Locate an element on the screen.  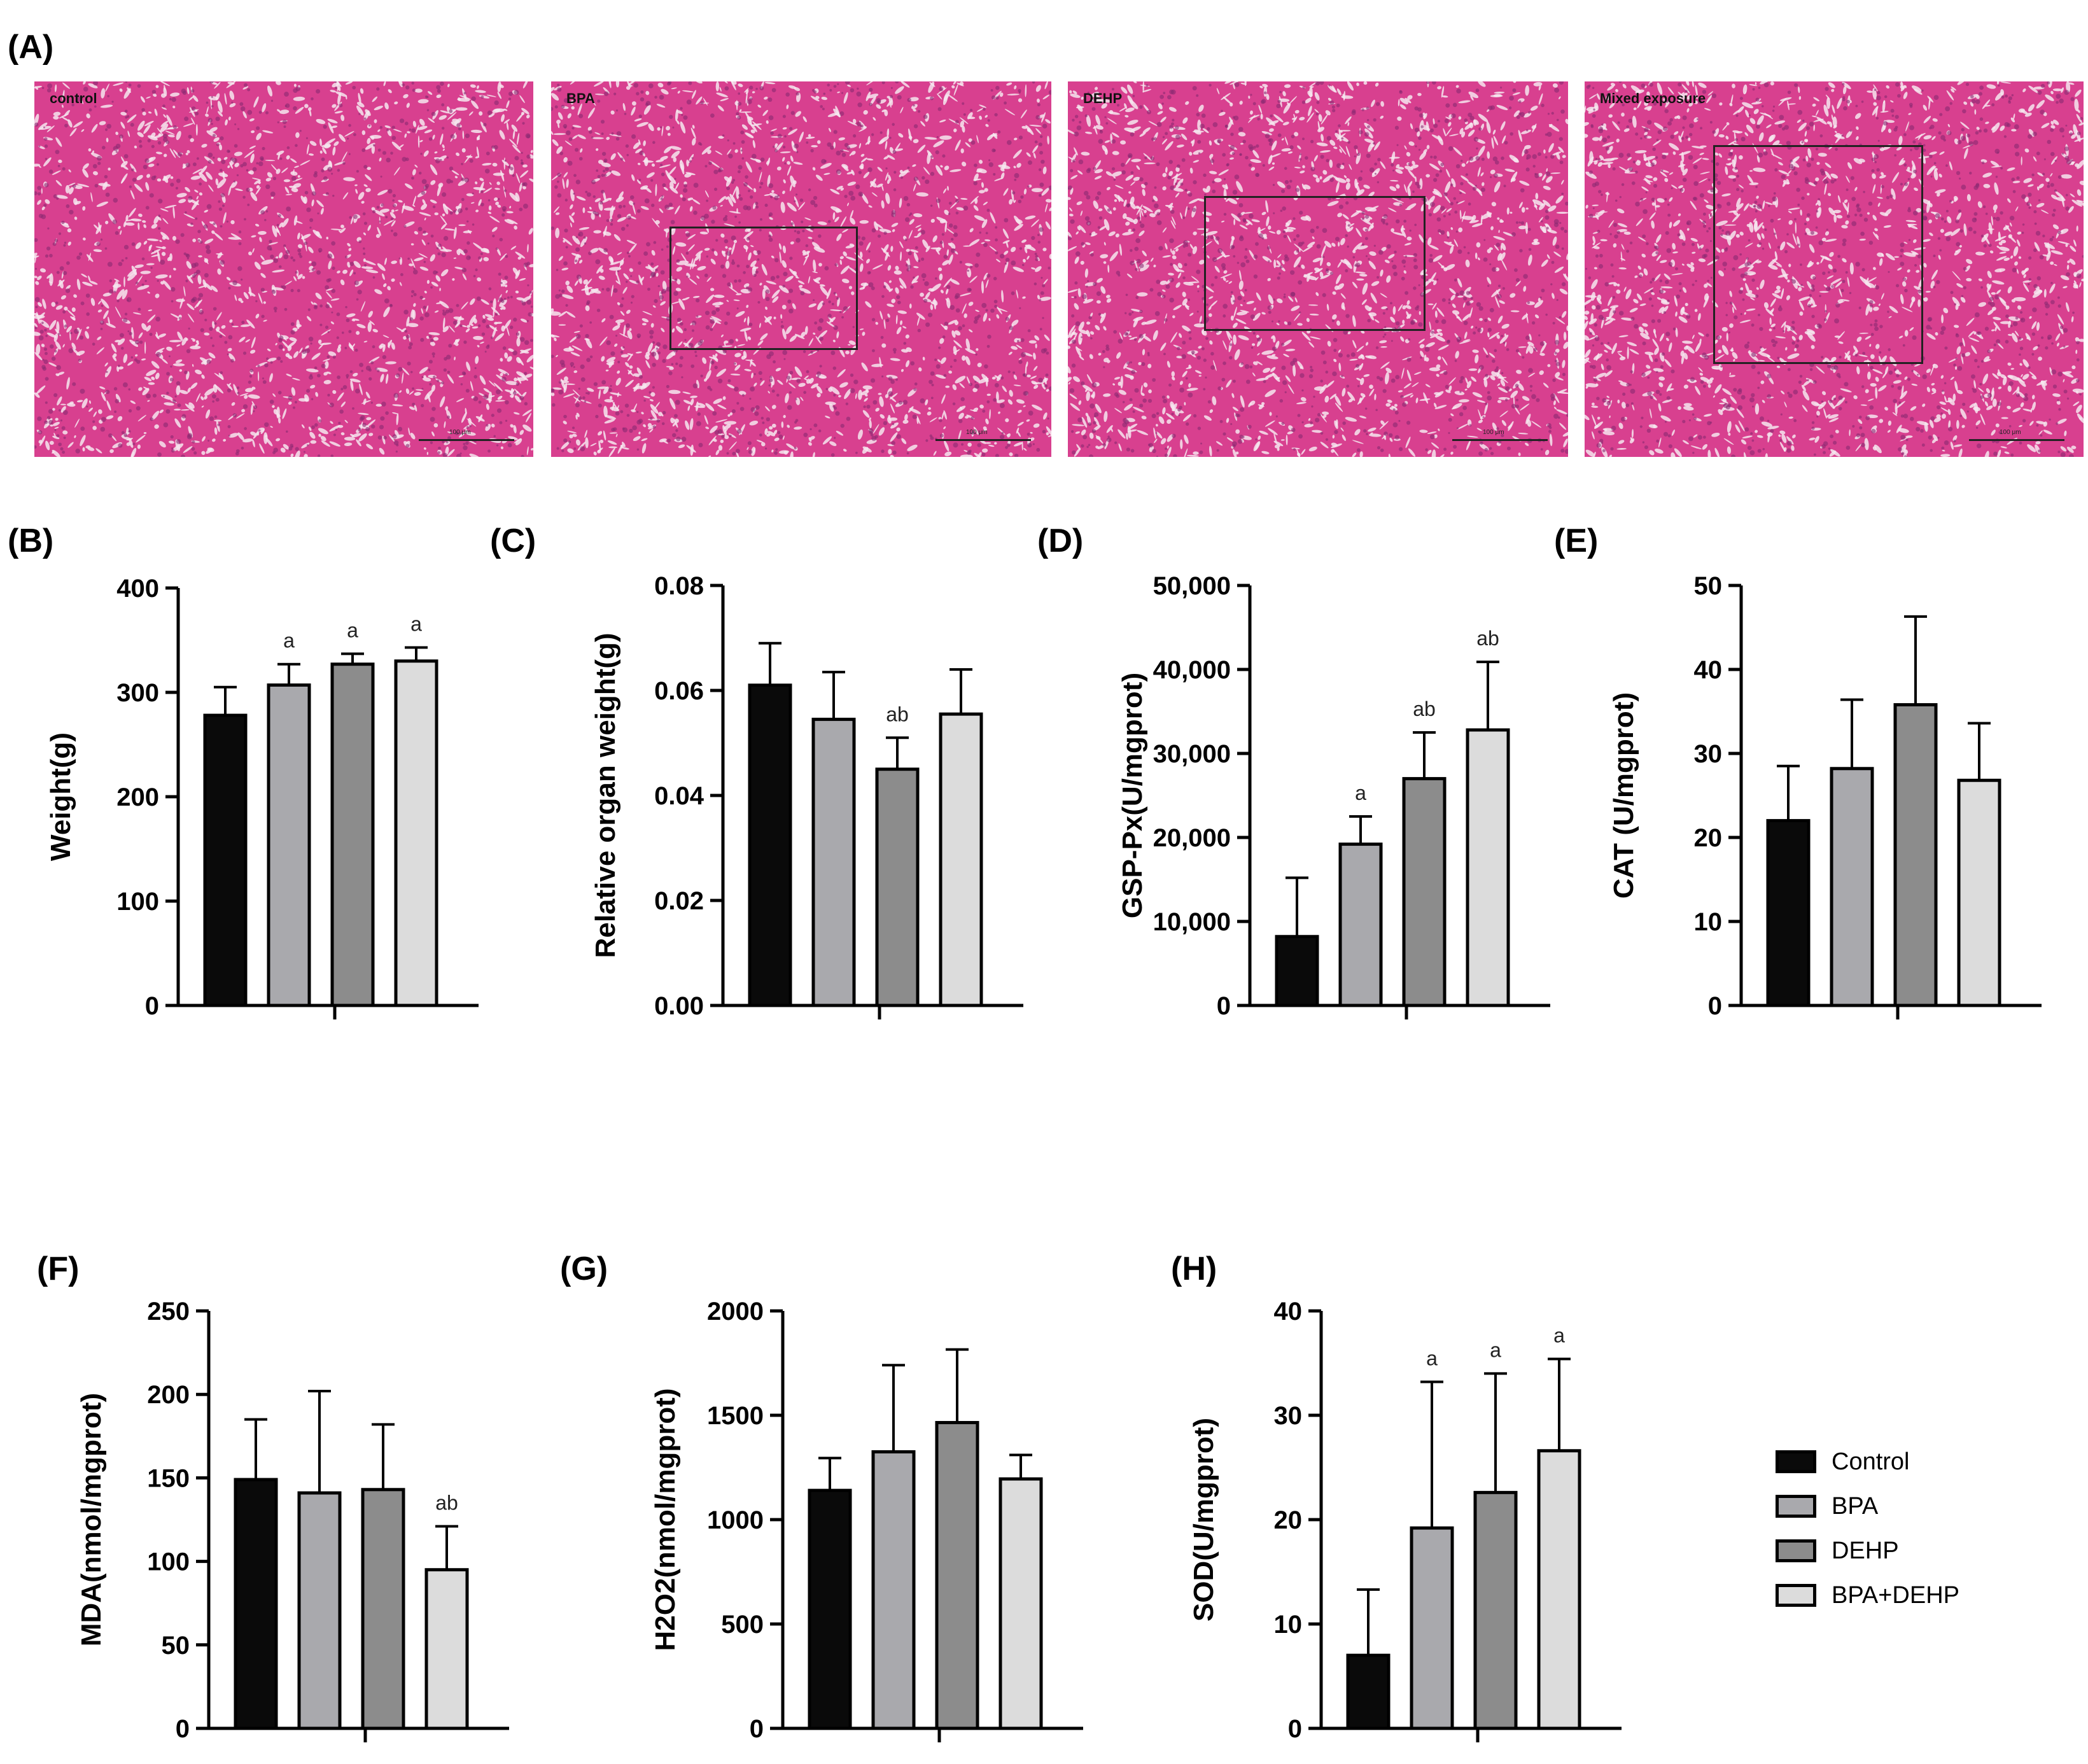
legend-swatch-bpa-dehp is located at coordinates (1796, 1595).